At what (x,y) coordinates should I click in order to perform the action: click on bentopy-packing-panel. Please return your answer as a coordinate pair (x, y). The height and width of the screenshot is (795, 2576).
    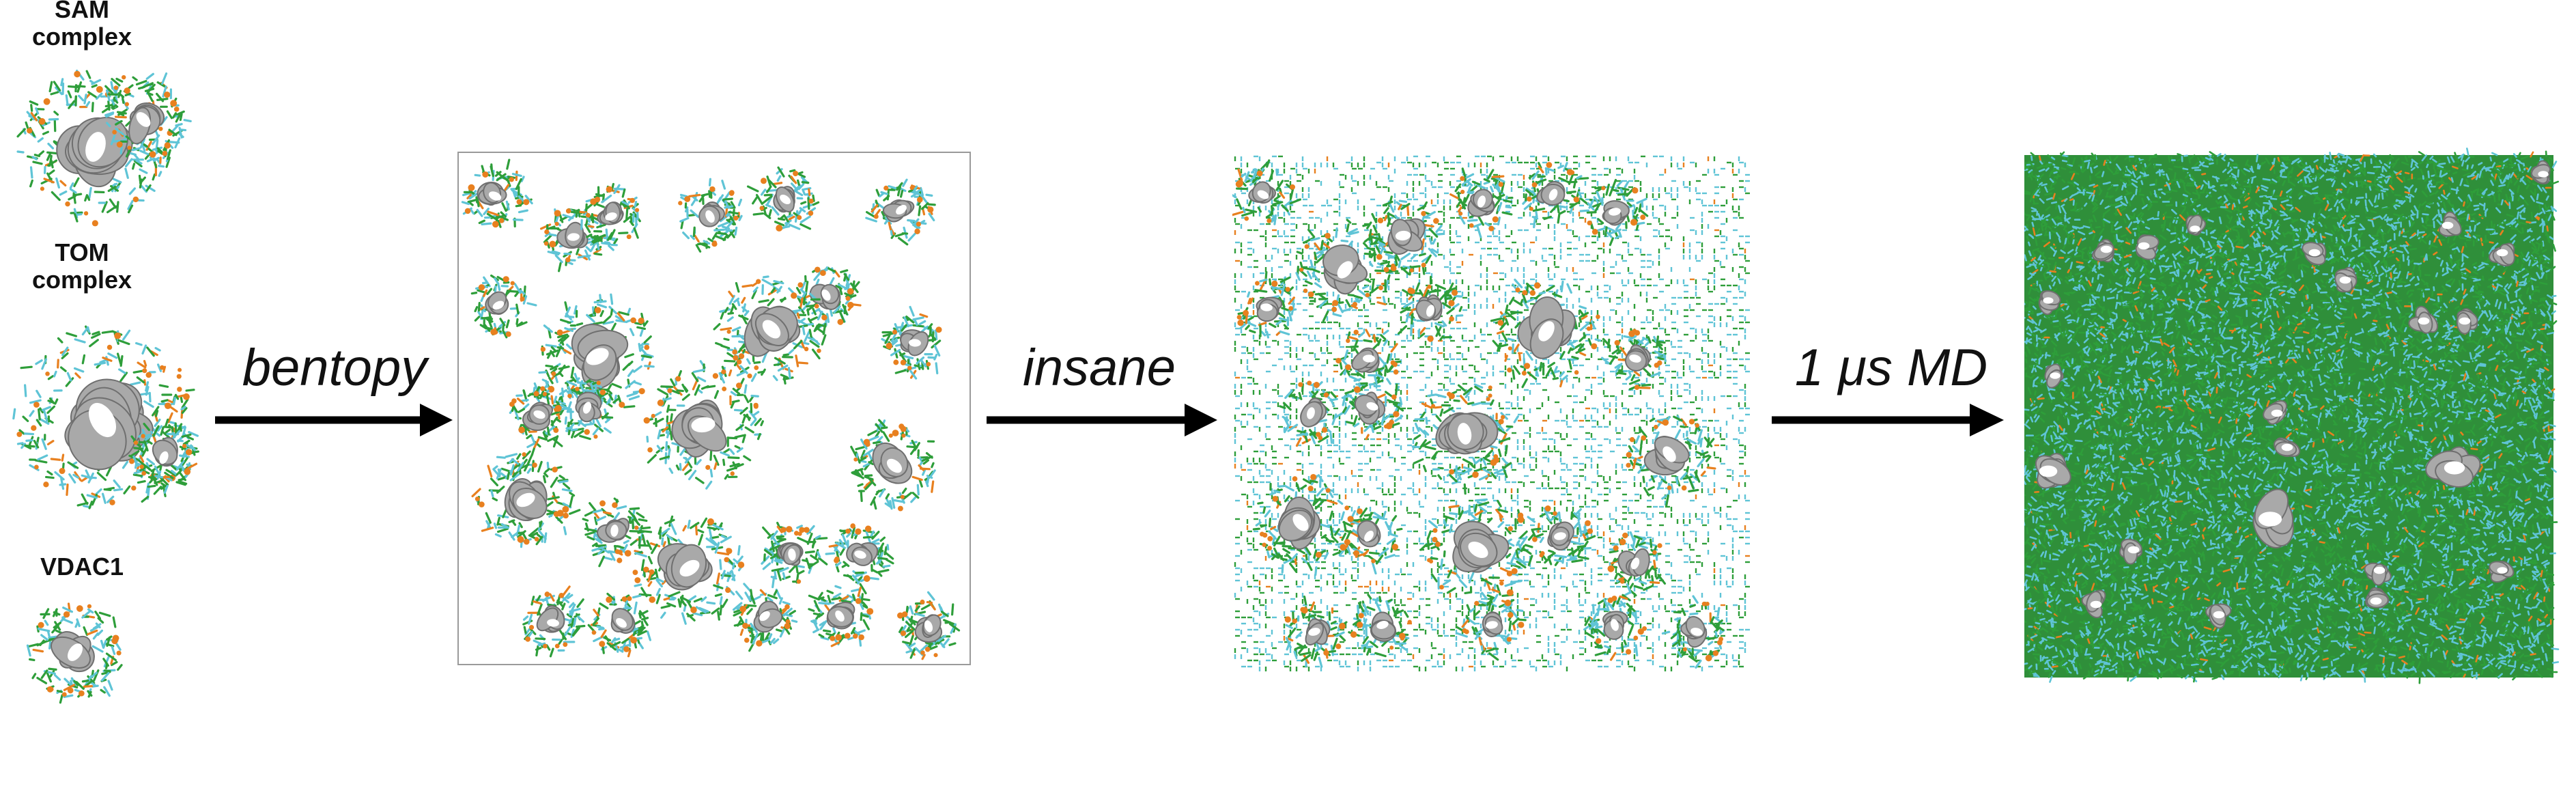
    Looking at the image, I should click on (714, 408).